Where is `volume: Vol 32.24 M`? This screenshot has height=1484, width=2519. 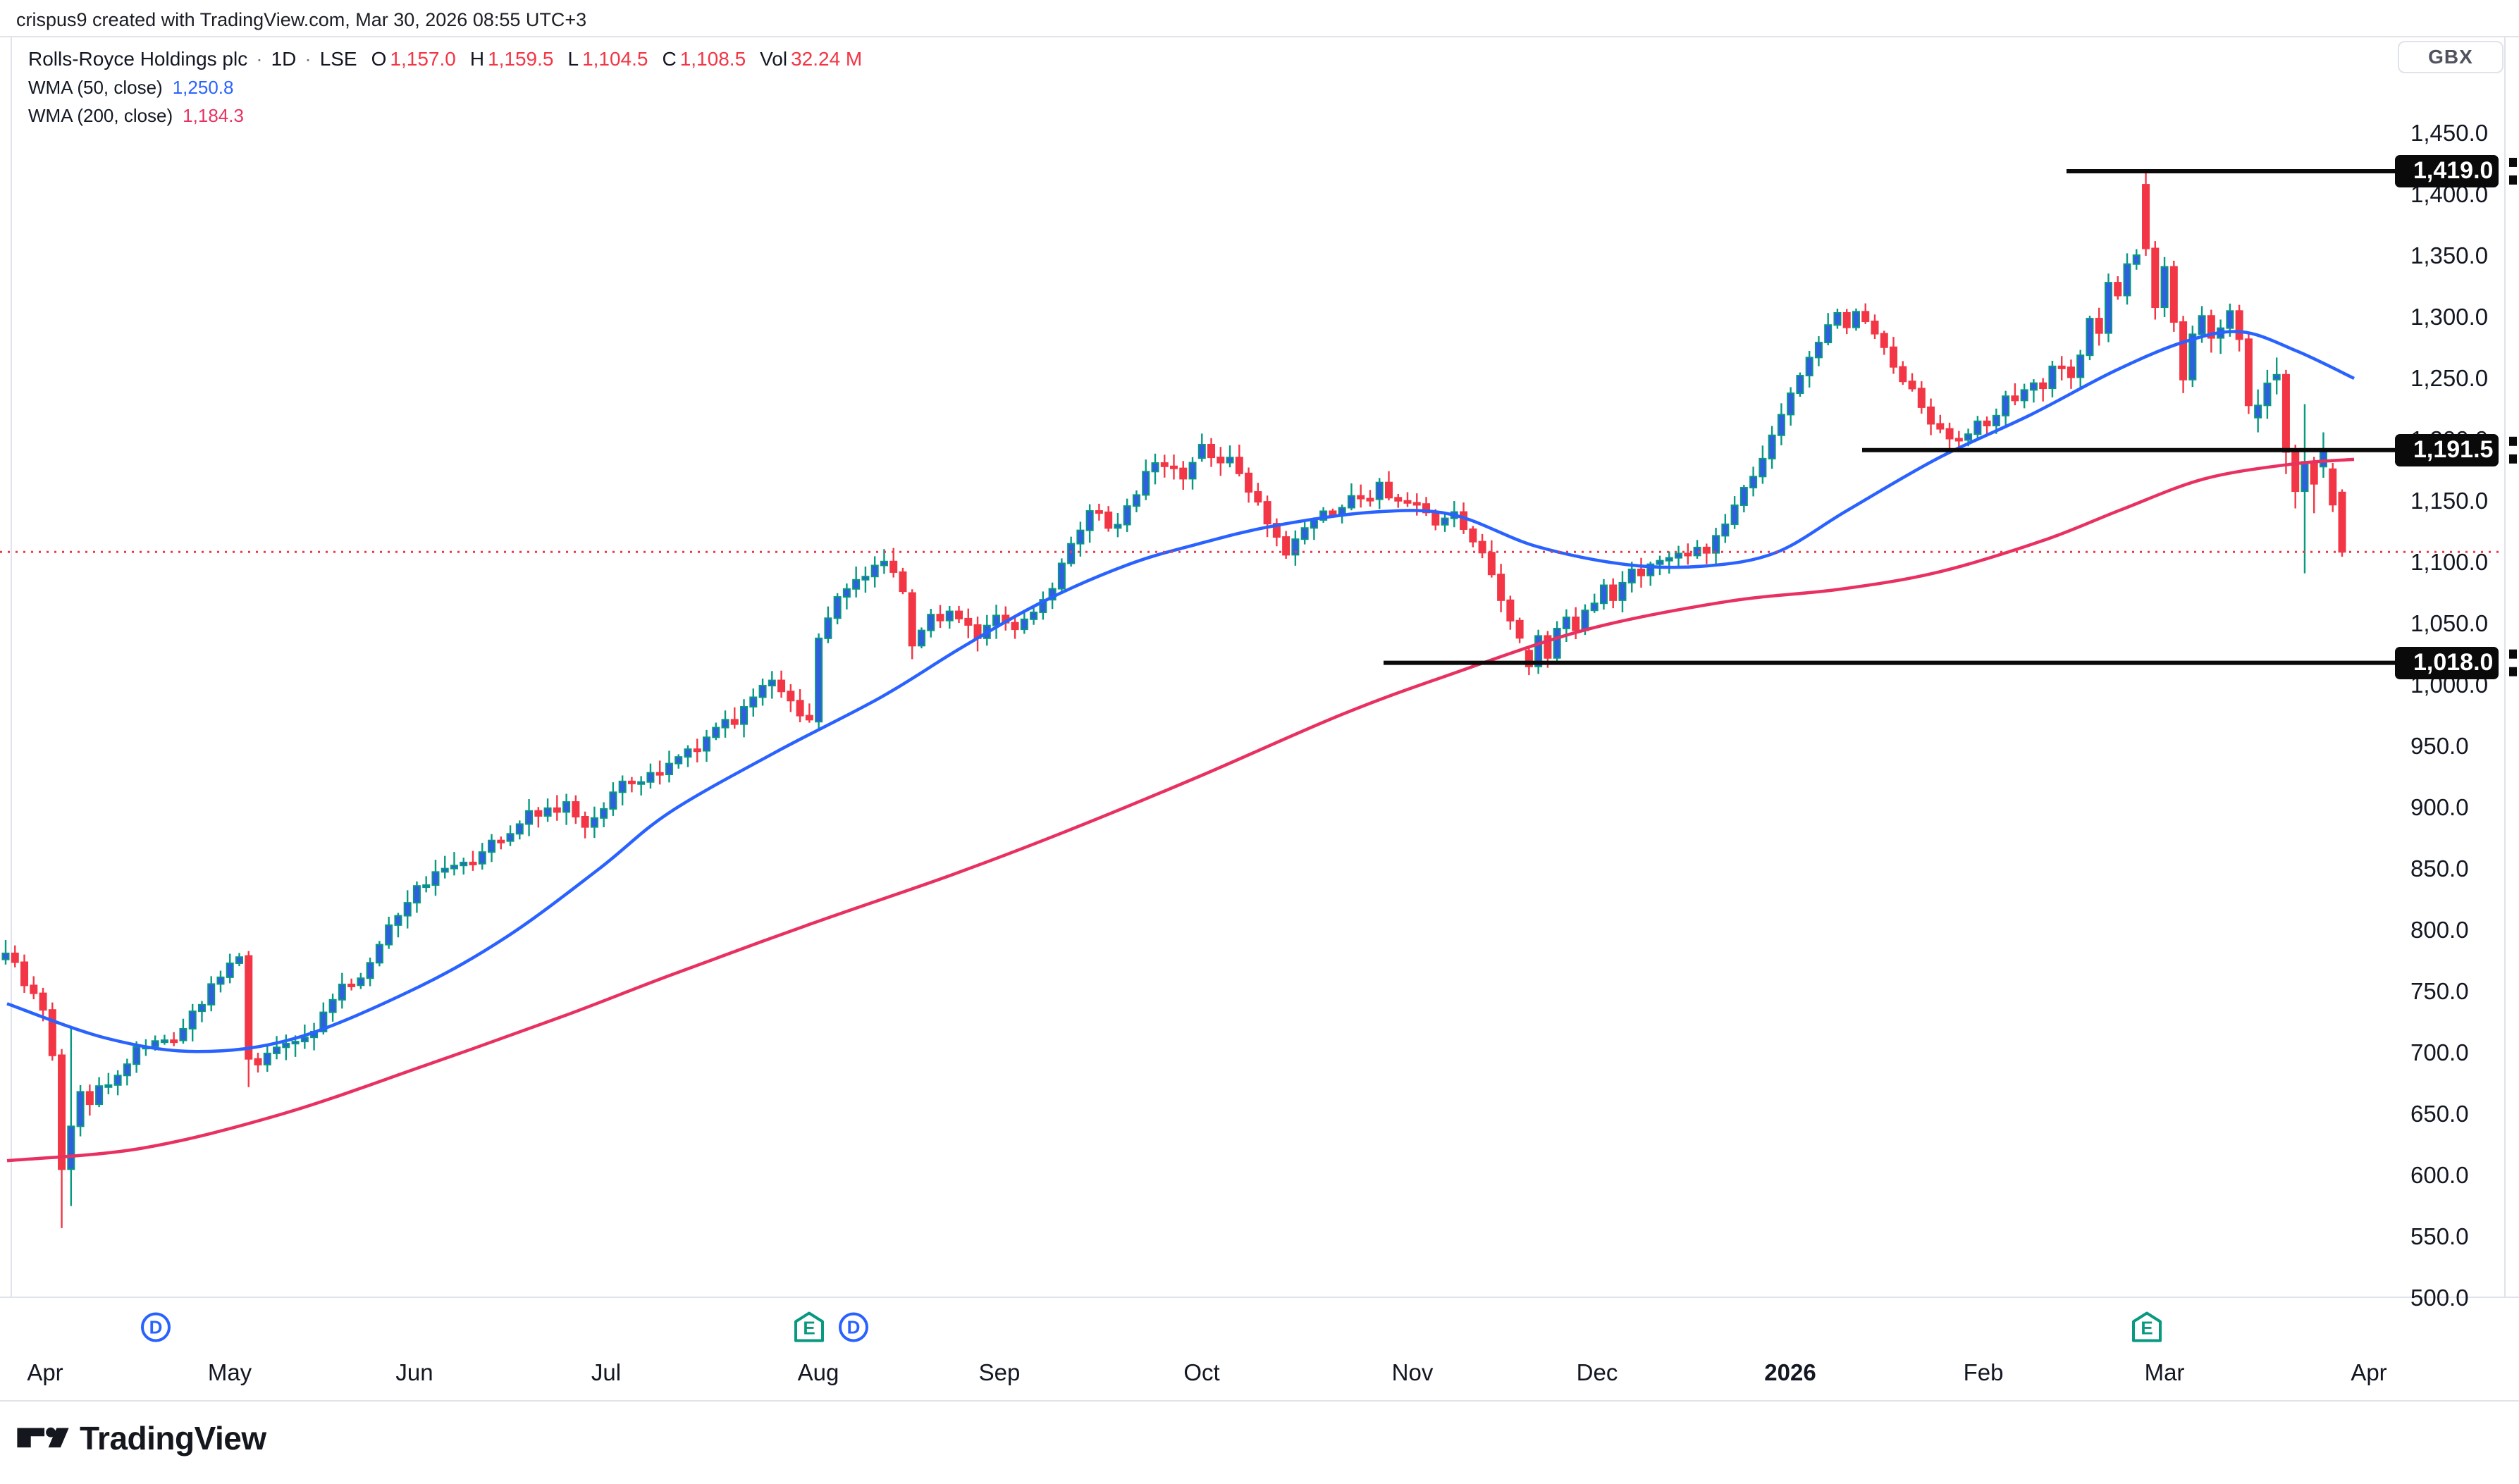
volume: Vol 32.24 M is located at coordinates (811, 59).